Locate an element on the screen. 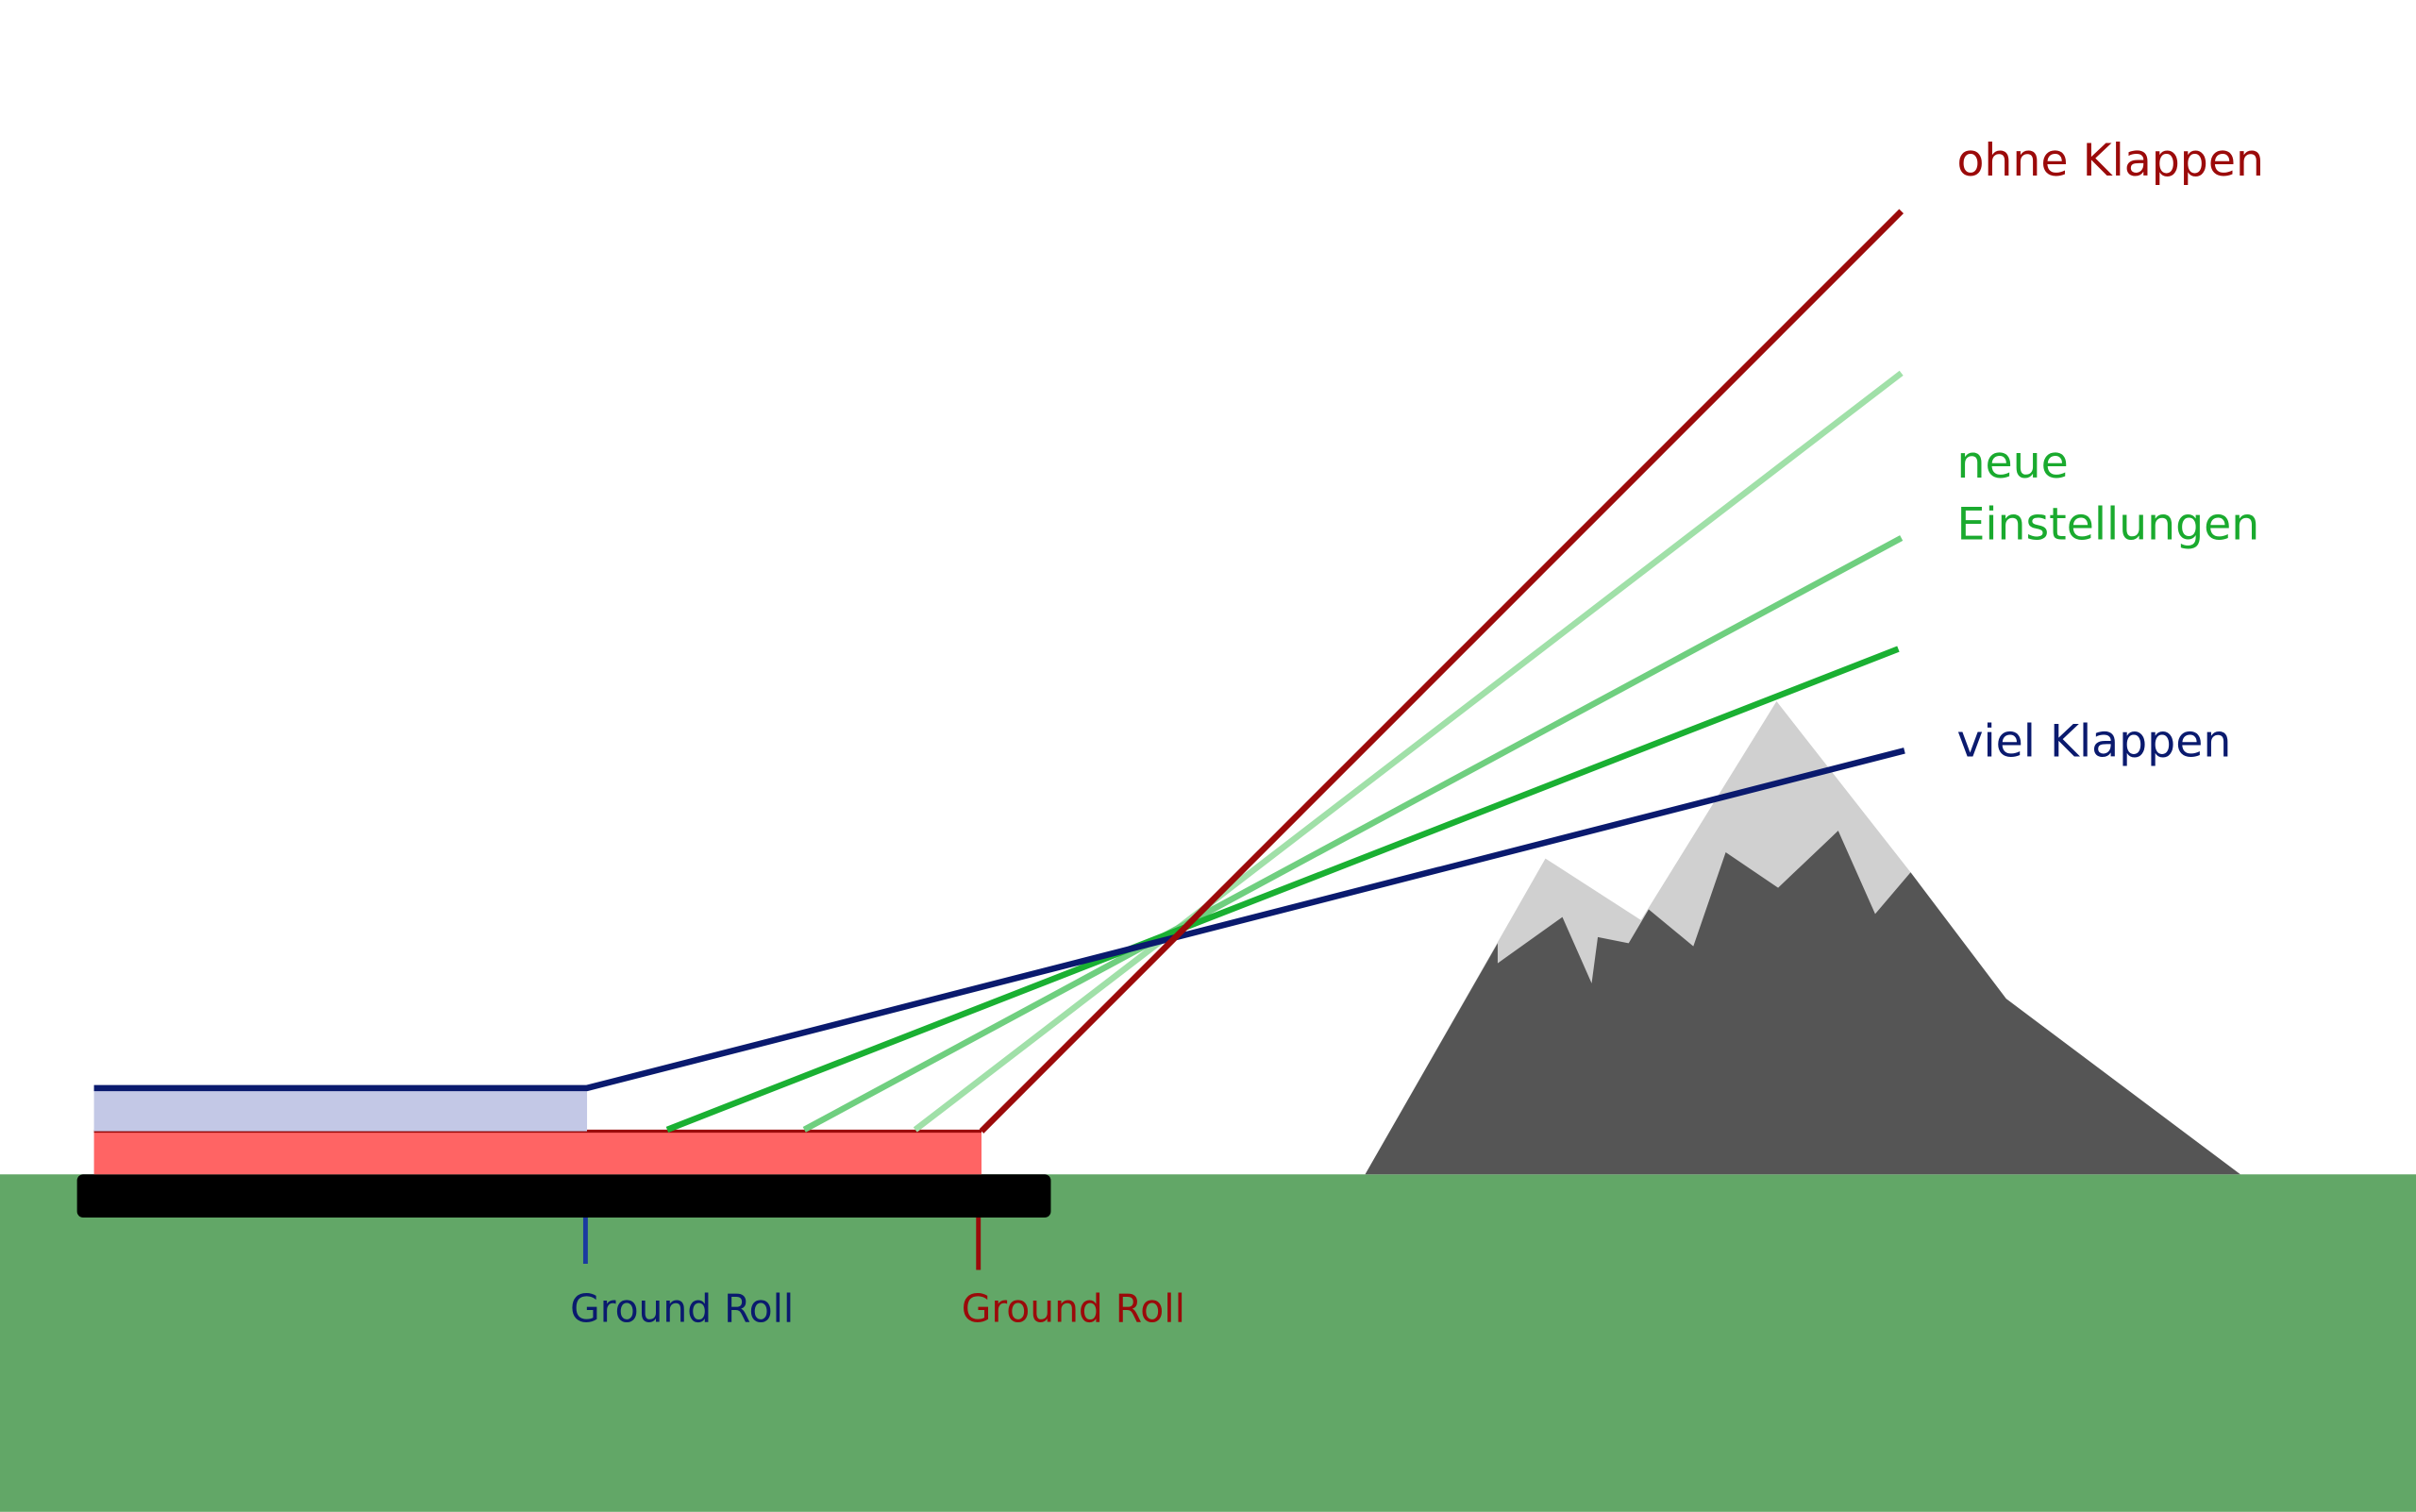 Image resolution: width=2416 pixels, height=1512 pixels. mountain is located at coordinates (1802, 1003).